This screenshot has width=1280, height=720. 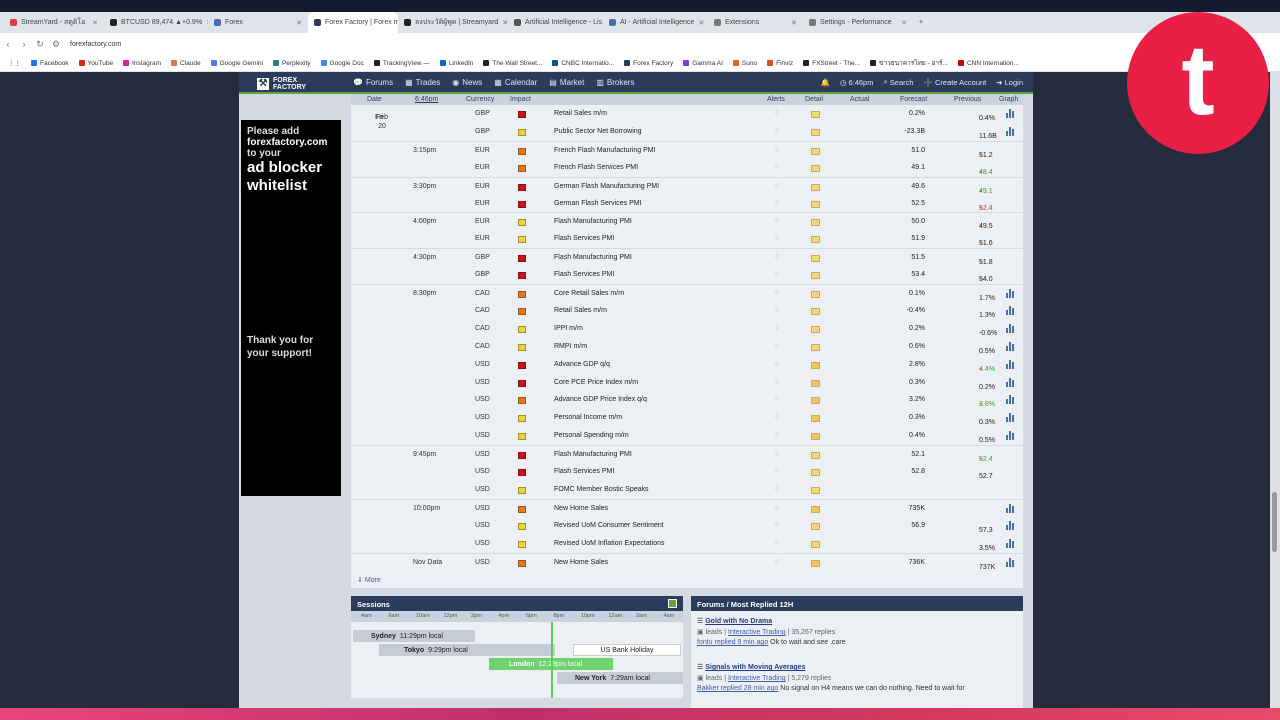 I want to click on row-event: FOMC Member Bostic Speaks, so click(x=601, y=489).